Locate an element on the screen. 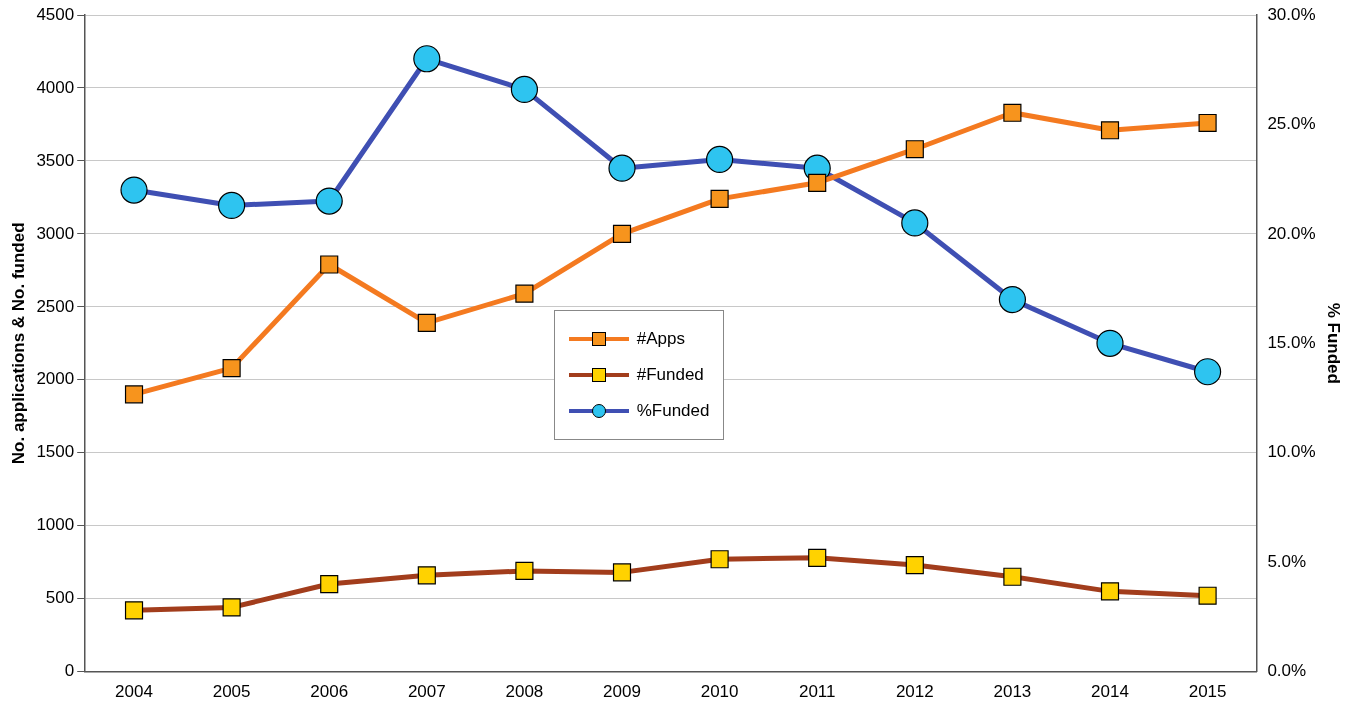 The height and width of the screenshot is (711, 1357). x-tick-label: 2005 is located at coordinates (231, 692).